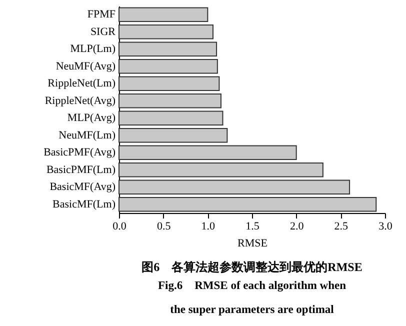 This screenshot has width=406, height=326. Describe the element at coordinates (164, 226) in the screenshot. I see `x-tick-label: 0.5` at that location.